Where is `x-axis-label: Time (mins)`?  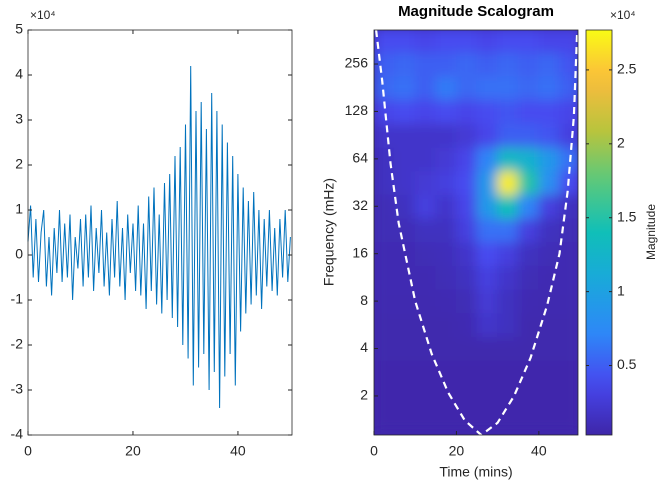
x-axis-label: Time (mins) is located at coordinates (475, 472).